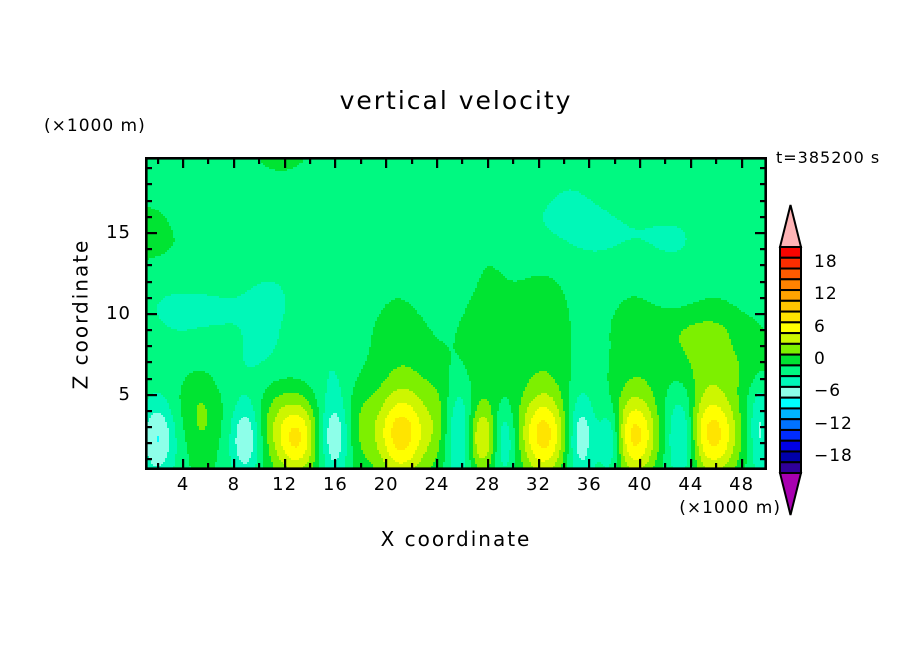 The height and width of the screenshot is (654, 904). What do you see at coordinates (95, 126) in the screenshot?
I see `z-axis-unit-label: (×1000 m)` at bounding box center [95, 126].